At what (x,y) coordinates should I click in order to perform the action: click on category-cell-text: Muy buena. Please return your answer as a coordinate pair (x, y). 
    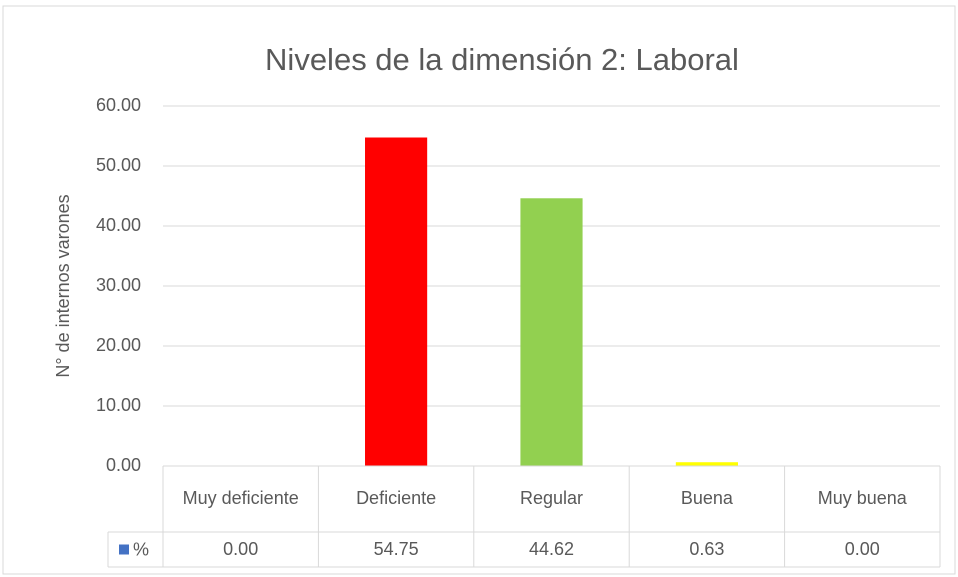
    Looking at the image, I should click on (862, 498).